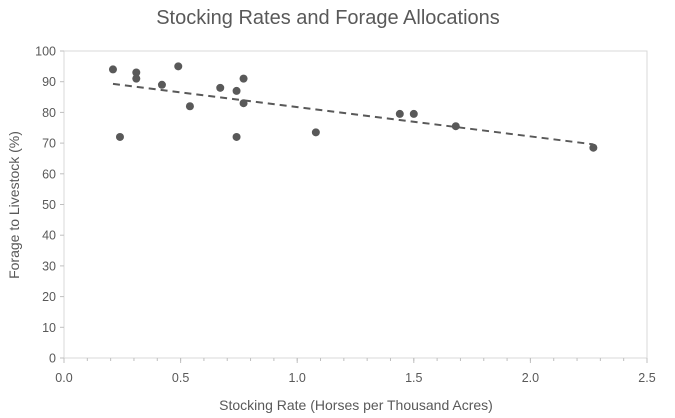  What do you see at coordinates (530, 378) in the screenshot?
I see `x-tick-label: 2.0` at bounding box center [530, 378].